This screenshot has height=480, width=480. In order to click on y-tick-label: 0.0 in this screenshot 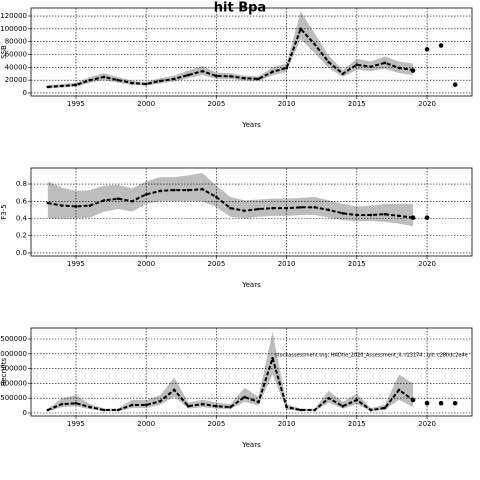, I will do `click(21, 253)`.